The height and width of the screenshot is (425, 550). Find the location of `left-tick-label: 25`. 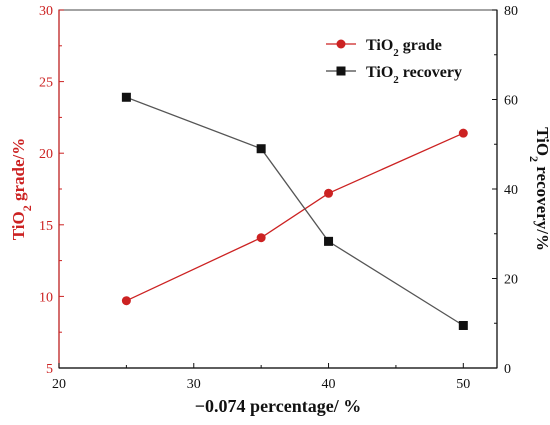

left-tick-label: 25 is located at coordinates (46, 83).